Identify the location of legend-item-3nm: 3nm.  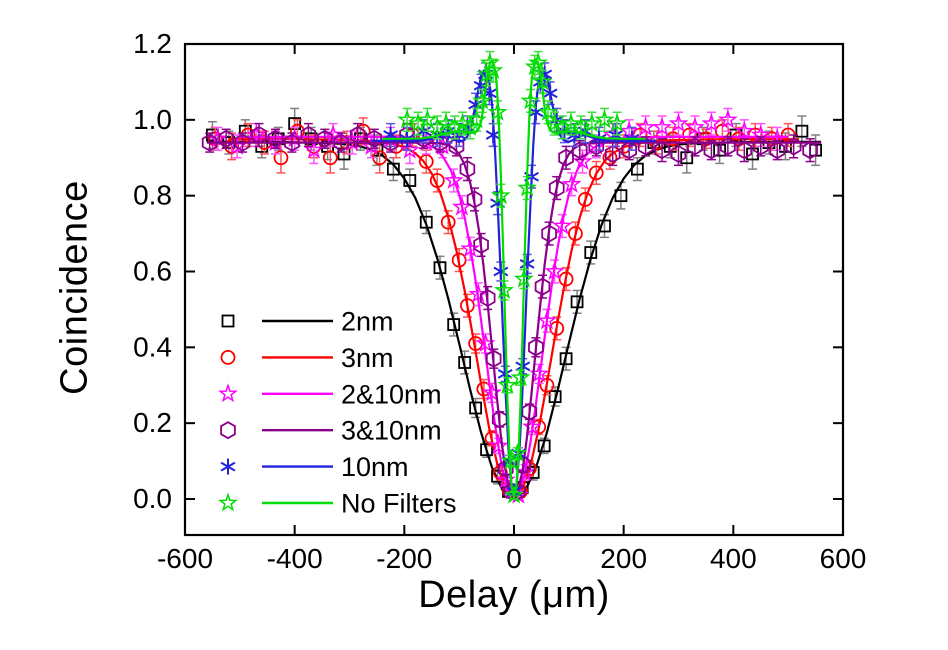
(307, 358).